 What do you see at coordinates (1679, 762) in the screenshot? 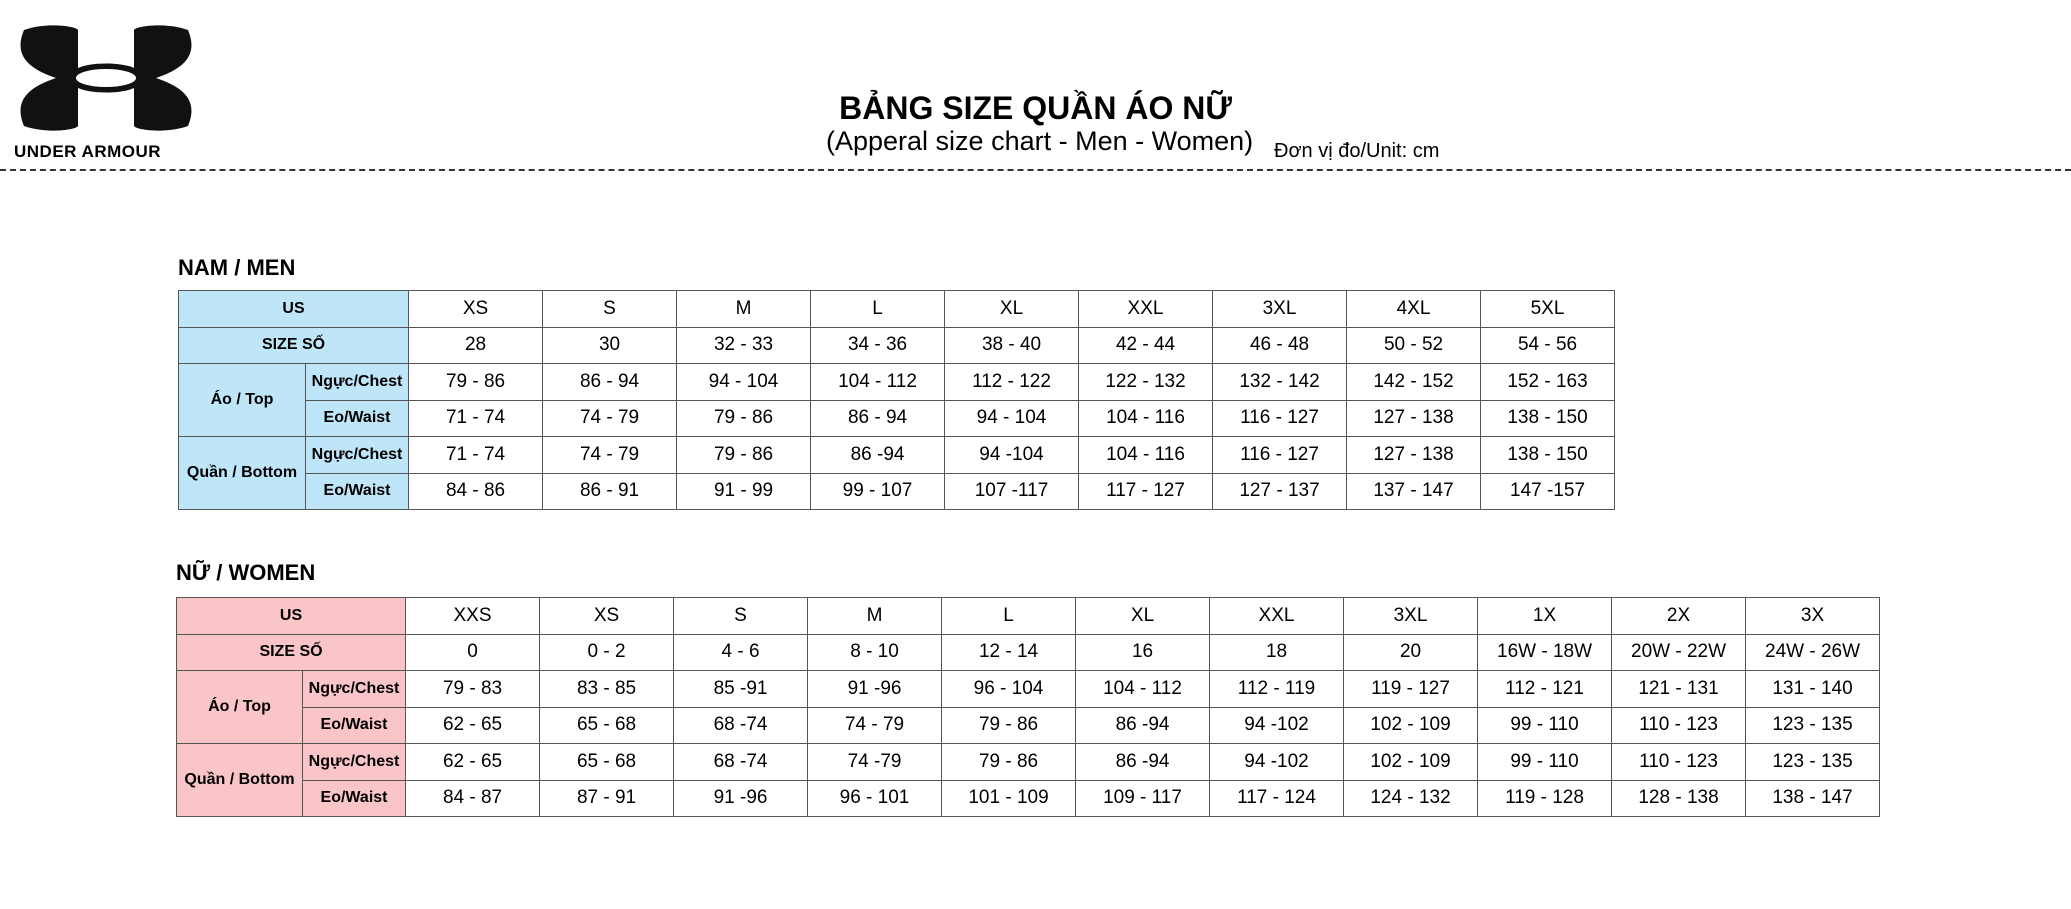
I see `cell-bottom-chest: 110 - 123` at bounding box center [1679, 762].